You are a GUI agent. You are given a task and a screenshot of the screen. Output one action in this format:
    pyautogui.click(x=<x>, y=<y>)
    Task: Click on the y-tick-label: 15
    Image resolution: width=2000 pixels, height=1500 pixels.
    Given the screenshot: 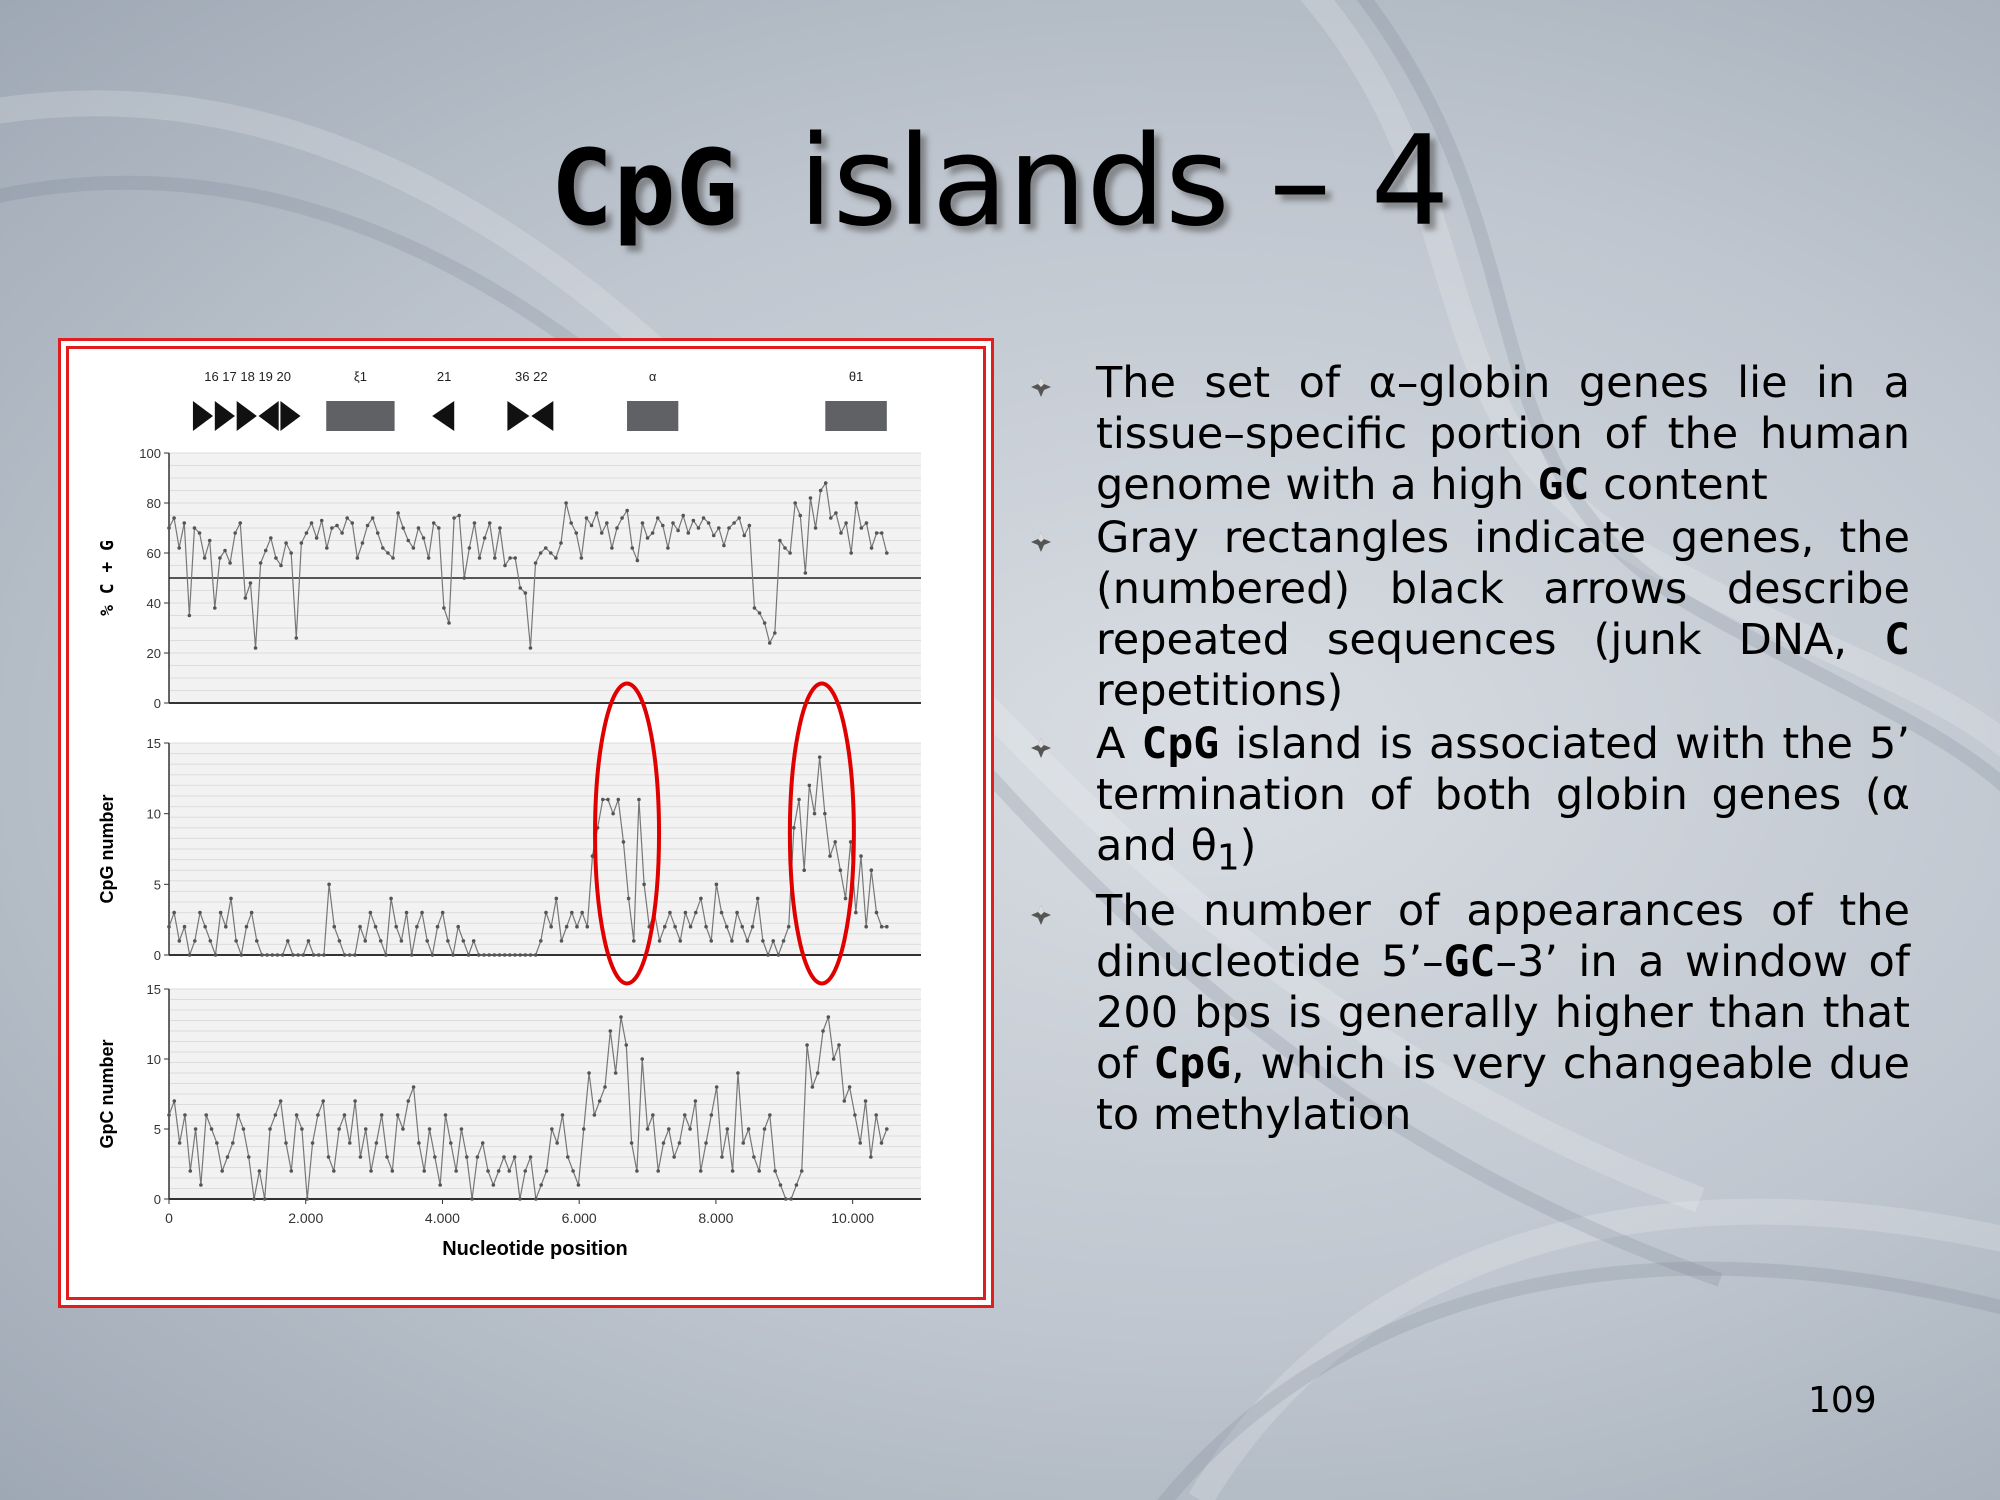 What is the action you would take?
    pyautogui.click(x=154, y=989)
    